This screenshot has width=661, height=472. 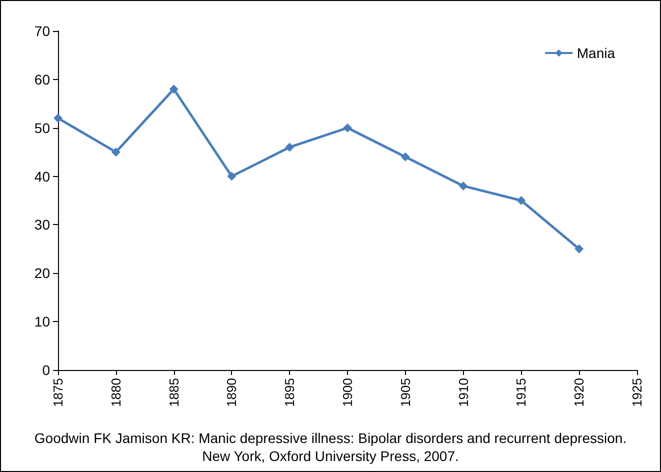 I want to click on x-tick-label: 1895, so click(x=290, y=392).